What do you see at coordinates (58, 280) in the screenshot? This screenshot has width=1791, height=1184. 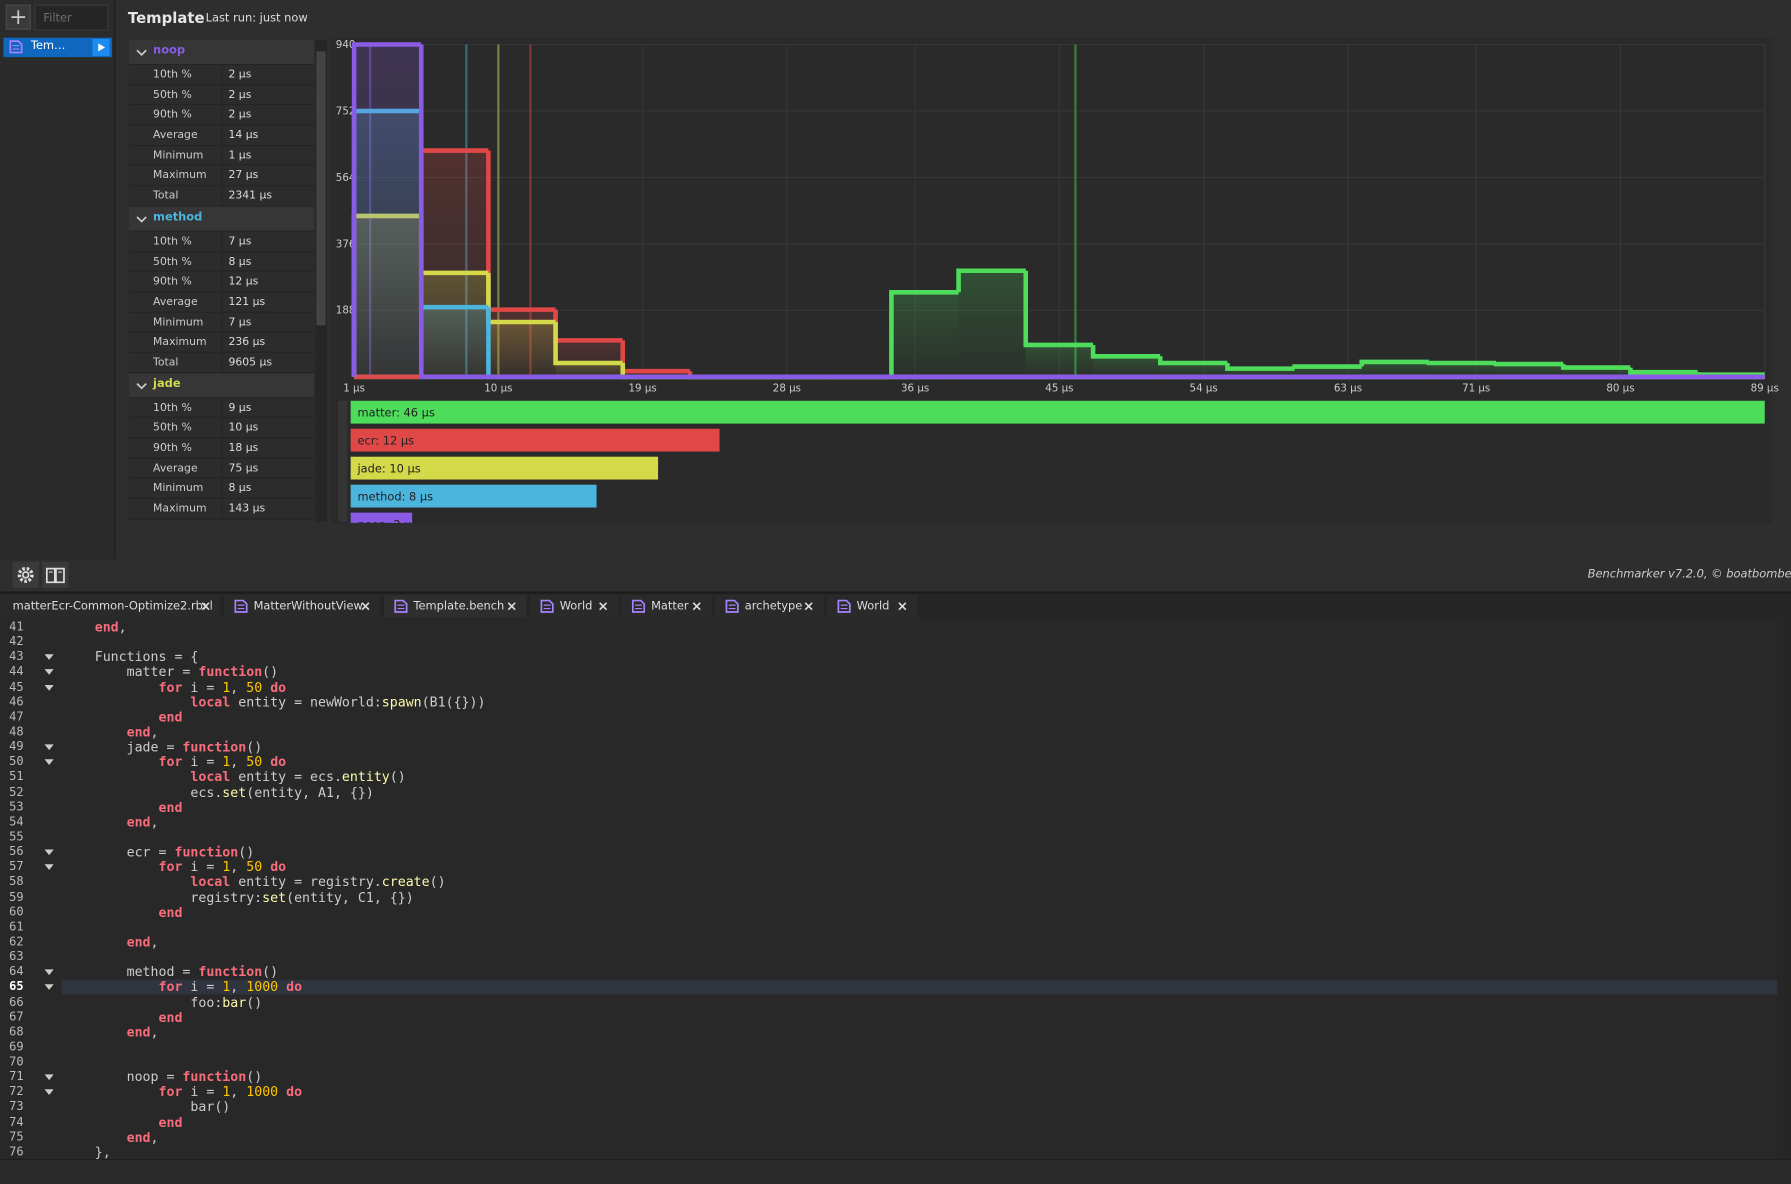 I see `sidebar` at bounding box center [58, 280].